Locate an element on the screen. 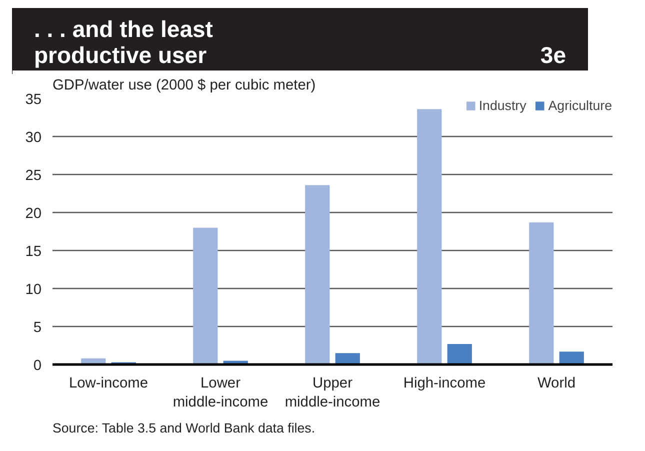  chart-title: . . . and the least productive user is located at coordinates (124, 42).